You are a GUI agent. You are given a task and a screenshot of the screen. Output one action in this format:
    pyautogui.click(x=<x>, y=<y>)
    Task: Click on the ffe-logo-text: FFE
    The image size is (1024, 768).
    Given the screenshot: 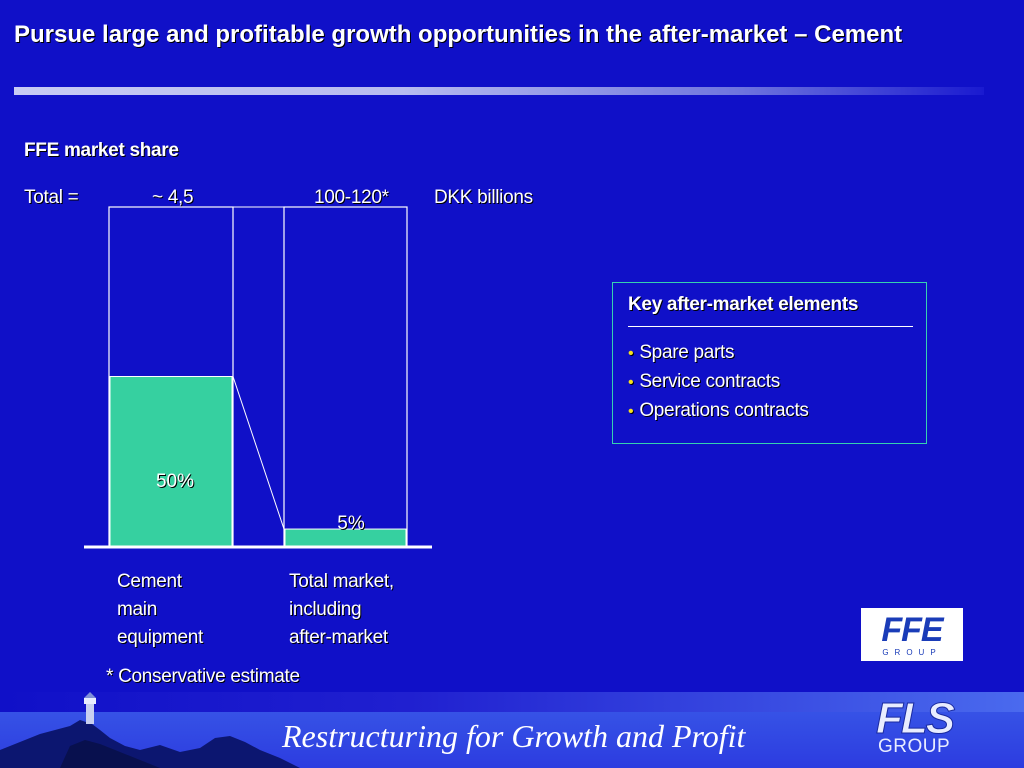 What is the action you would take?
    pyautogui.click(x=912, y=630)
    